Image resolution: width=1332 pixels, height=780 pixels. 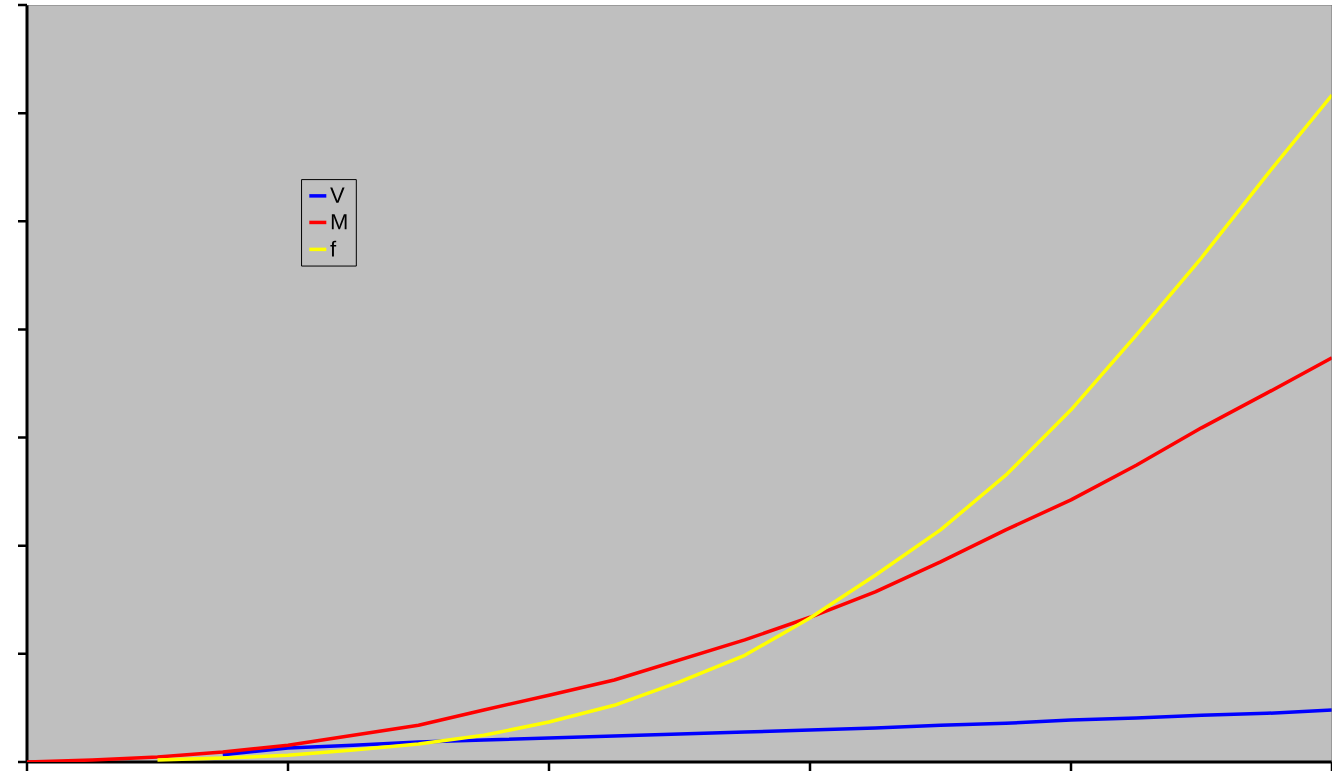 What do you see at coordinates (337, 195) in the screenshot?
I see `legend-label: V` at bounding box center [337, 195].